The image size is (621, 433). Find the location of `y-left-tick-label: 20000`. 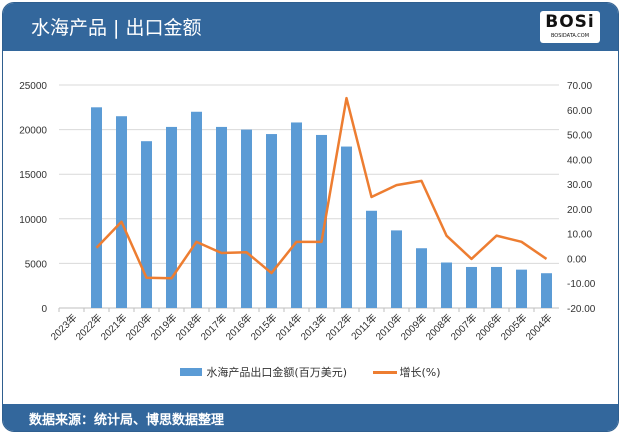

y-left-tick-label: 20000 is located at coordinates (33, 131).